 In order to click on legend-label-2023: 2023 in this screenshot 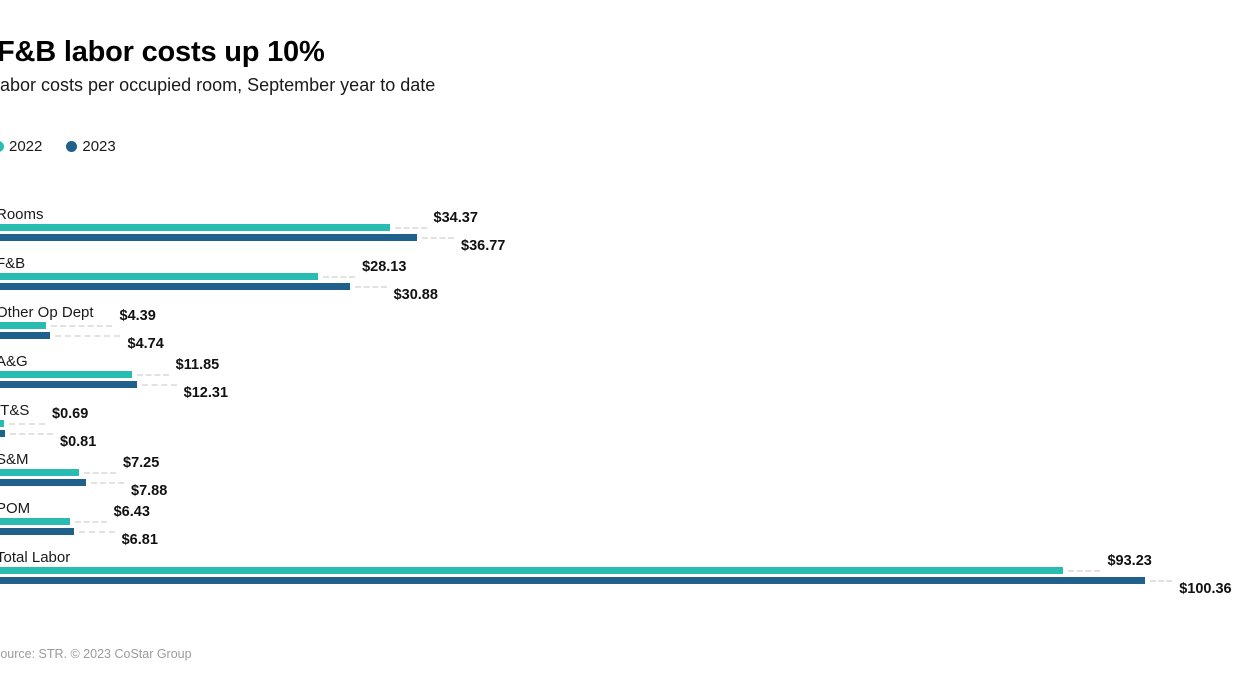, I will do `click(99, 146)`.